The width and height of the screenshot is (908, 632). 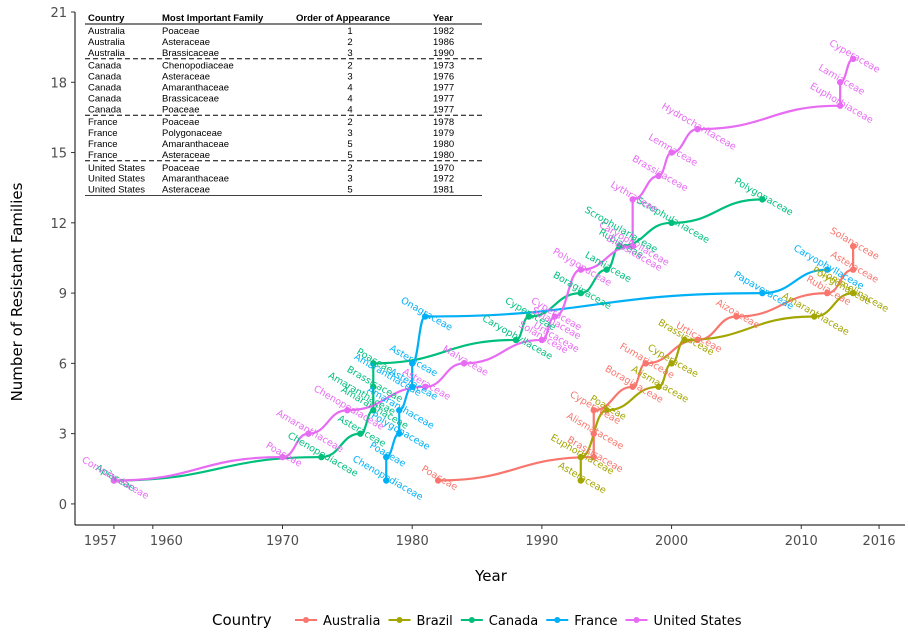 I want to click on x-tick-label: 2010, so click(x=801, y=541).